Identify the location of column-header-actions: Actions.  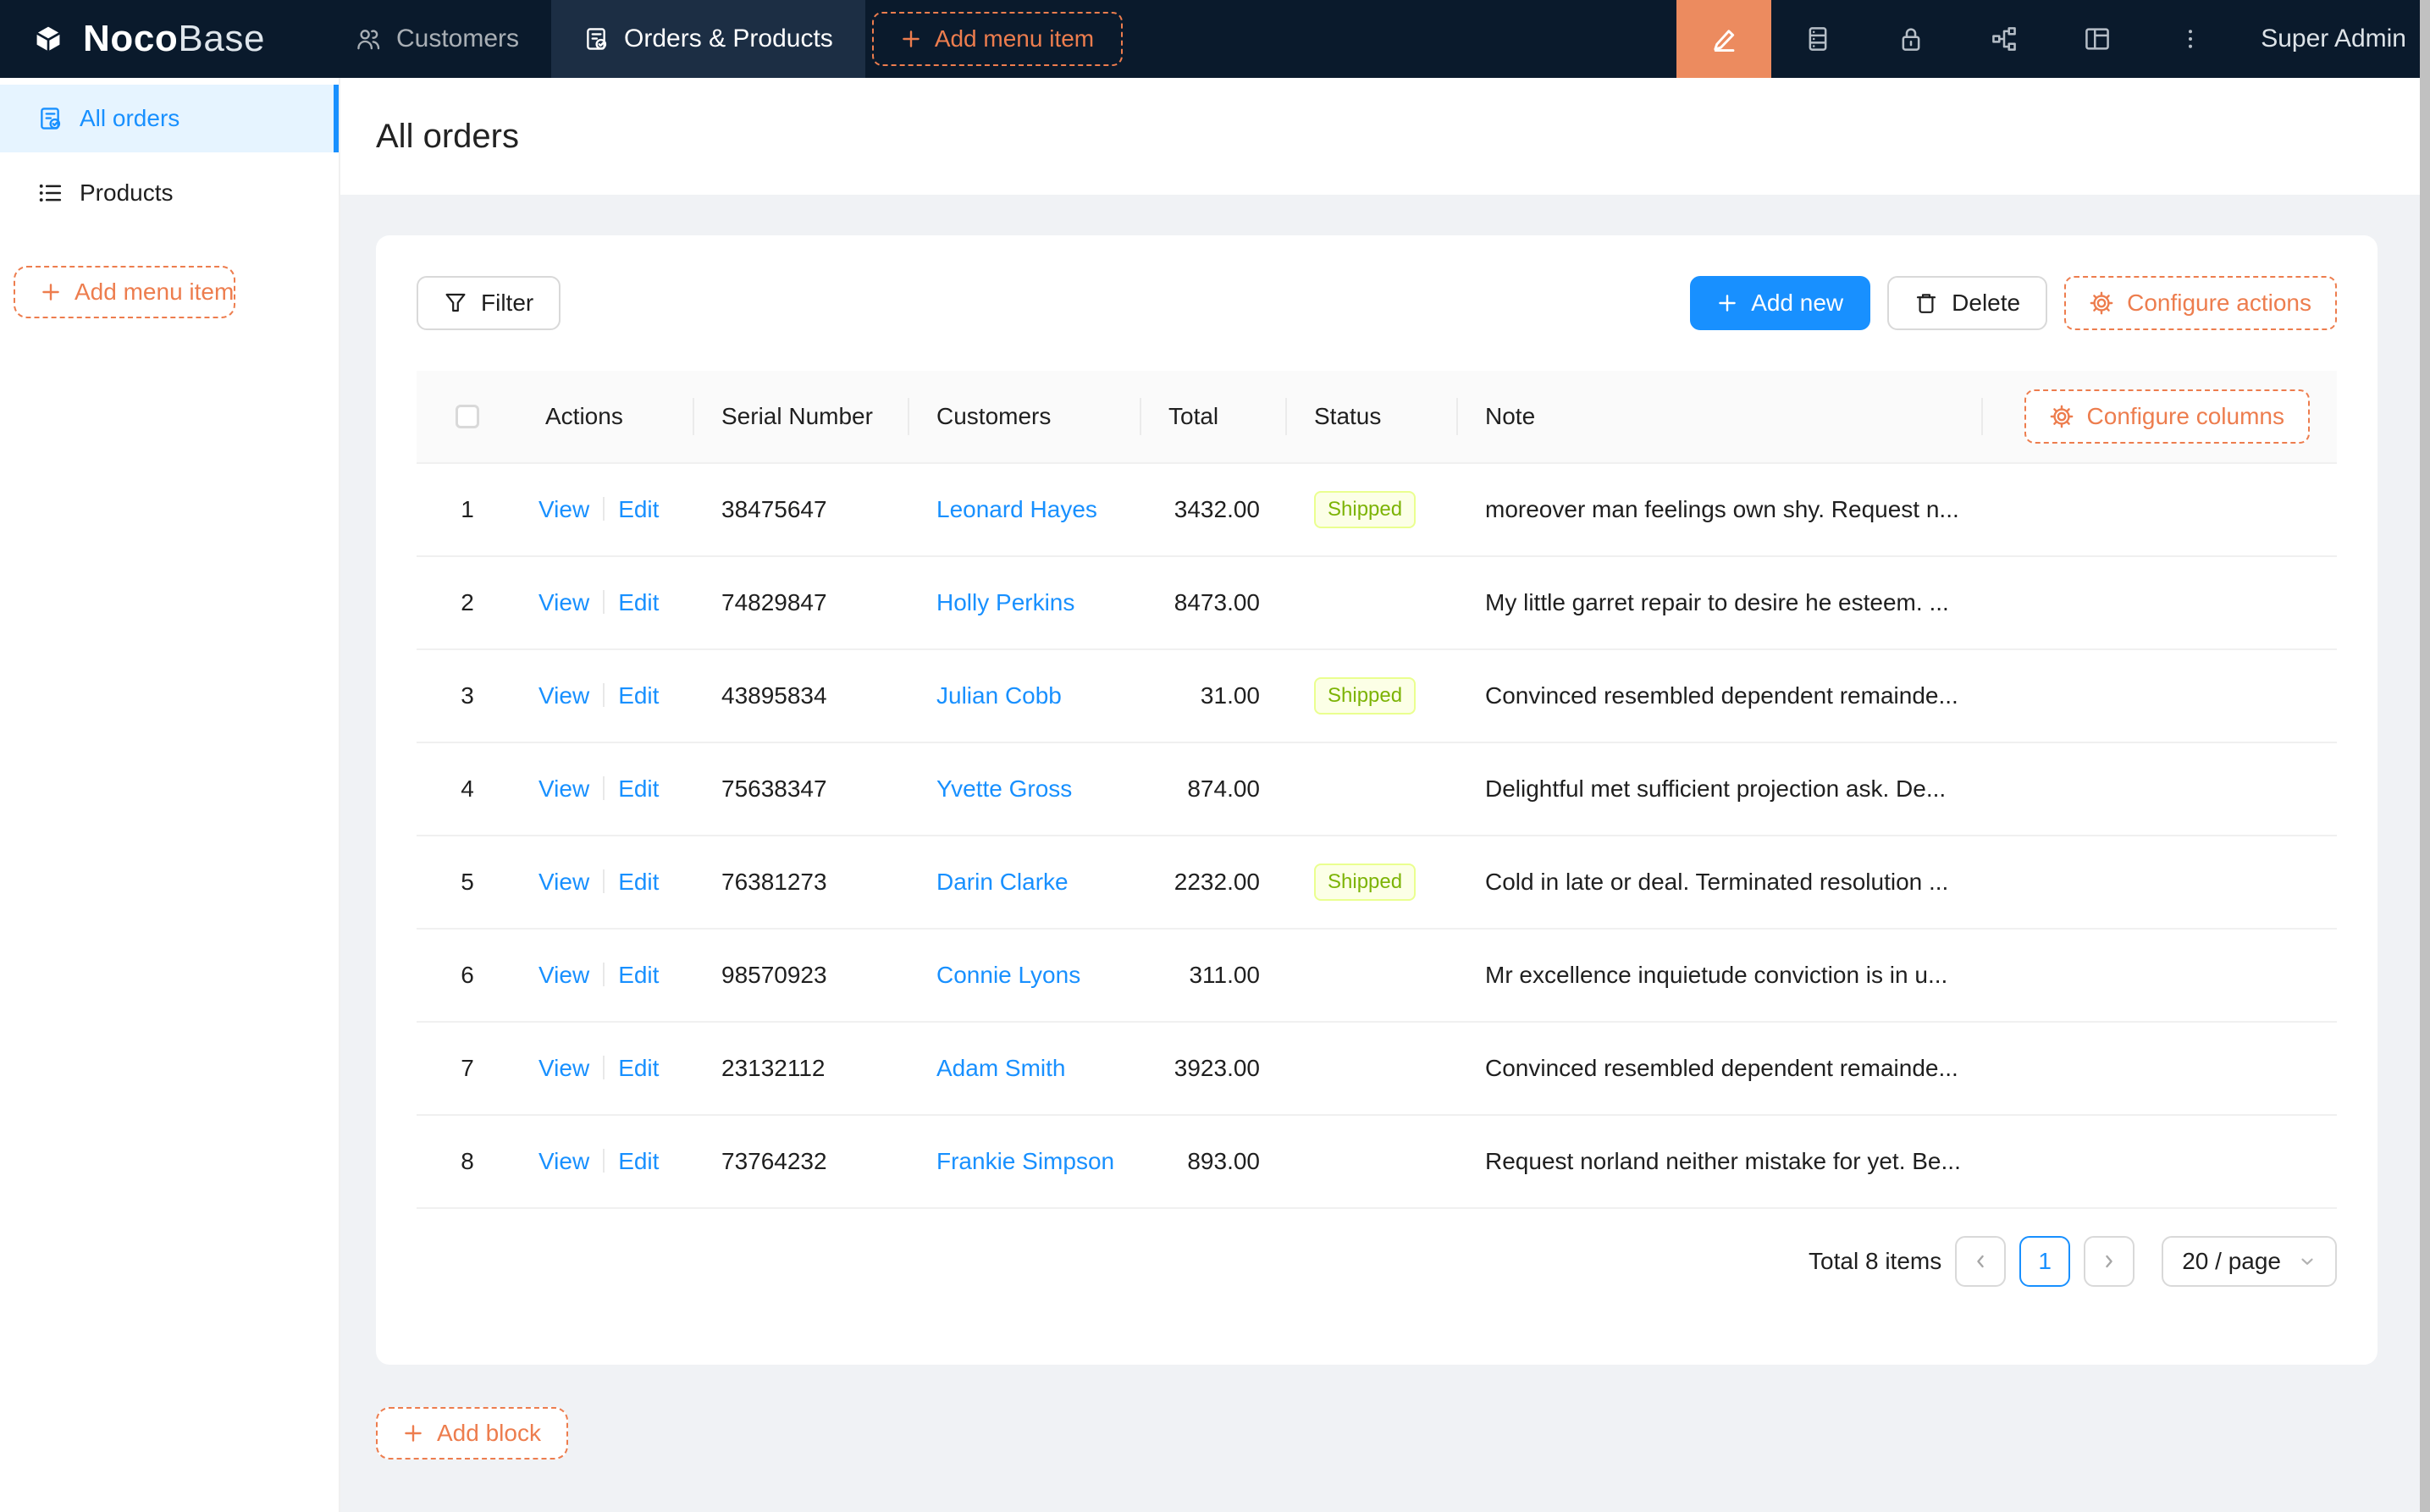
(606, 417).